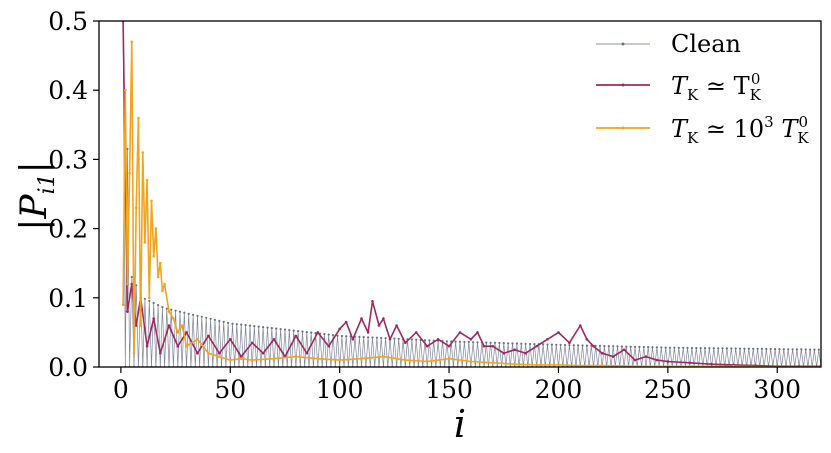  What do you see at coordinates (68, 367) in the screenshot?
I see `y-tick-label: 0.0` at bounding box center [68, 367].